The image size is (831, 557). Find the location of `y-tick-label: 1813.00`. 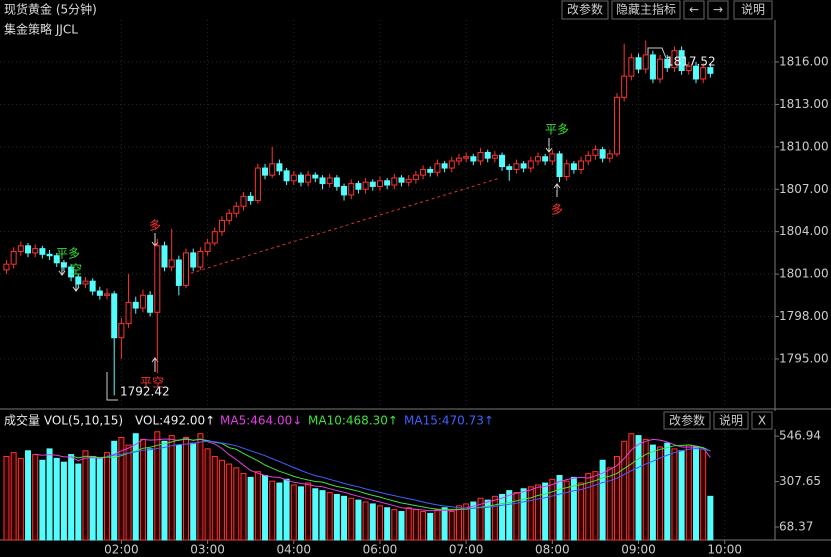

y-tick-label: 1813.00 is located at coordinates (804, 104).